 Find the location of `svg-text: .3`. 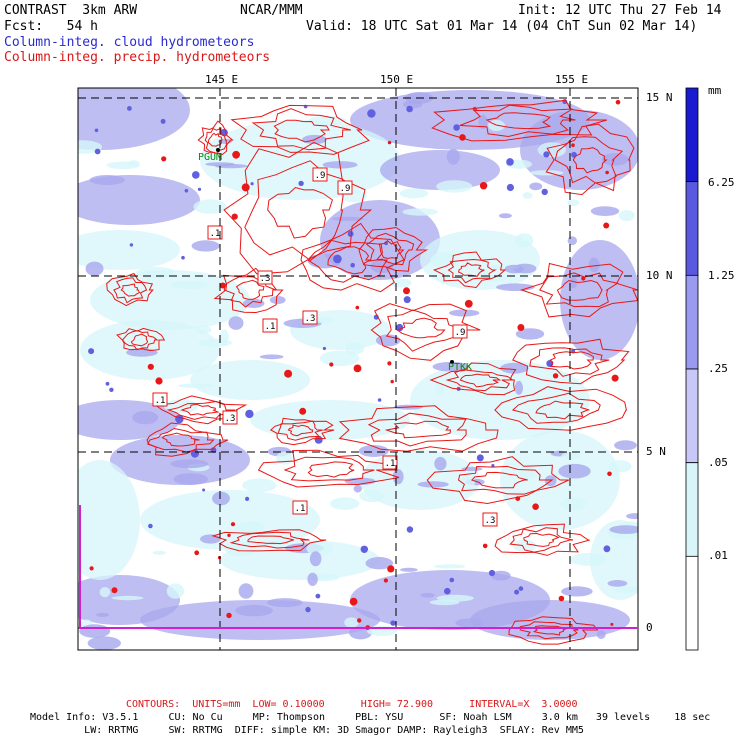

svg-text: .3 is located at coordinates (230, 419).